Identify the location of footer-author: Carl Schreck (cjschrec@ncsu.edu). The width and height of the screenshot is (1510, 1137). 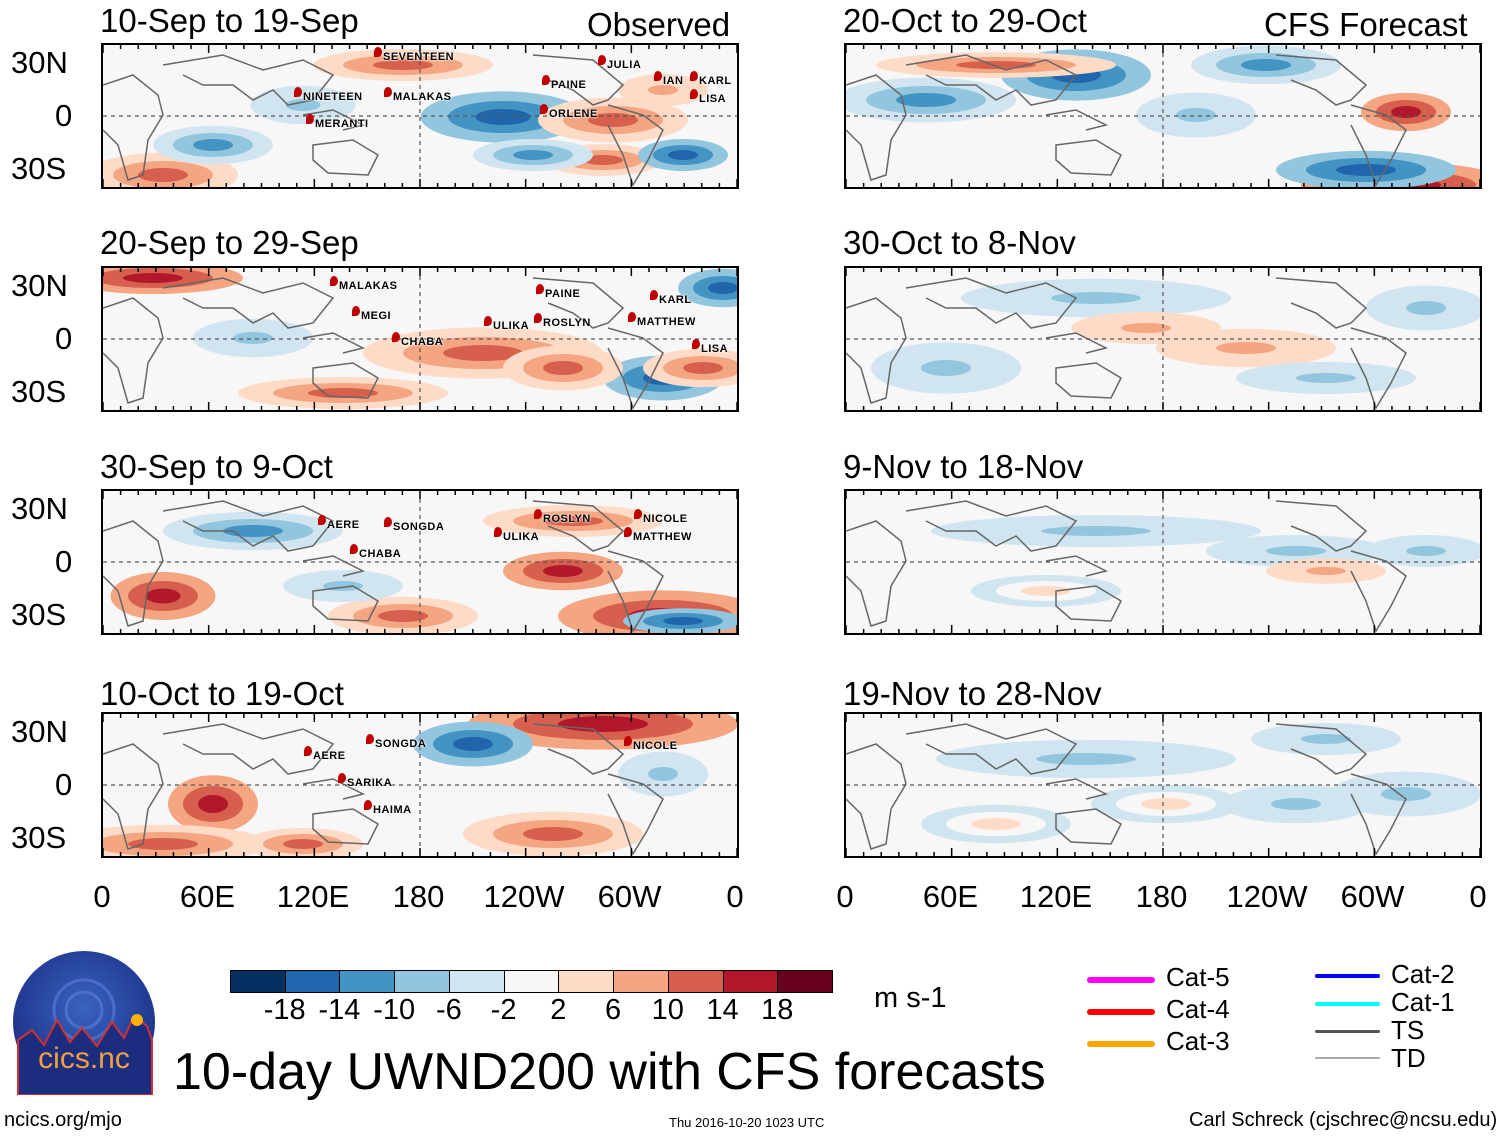
(1343, 1120).